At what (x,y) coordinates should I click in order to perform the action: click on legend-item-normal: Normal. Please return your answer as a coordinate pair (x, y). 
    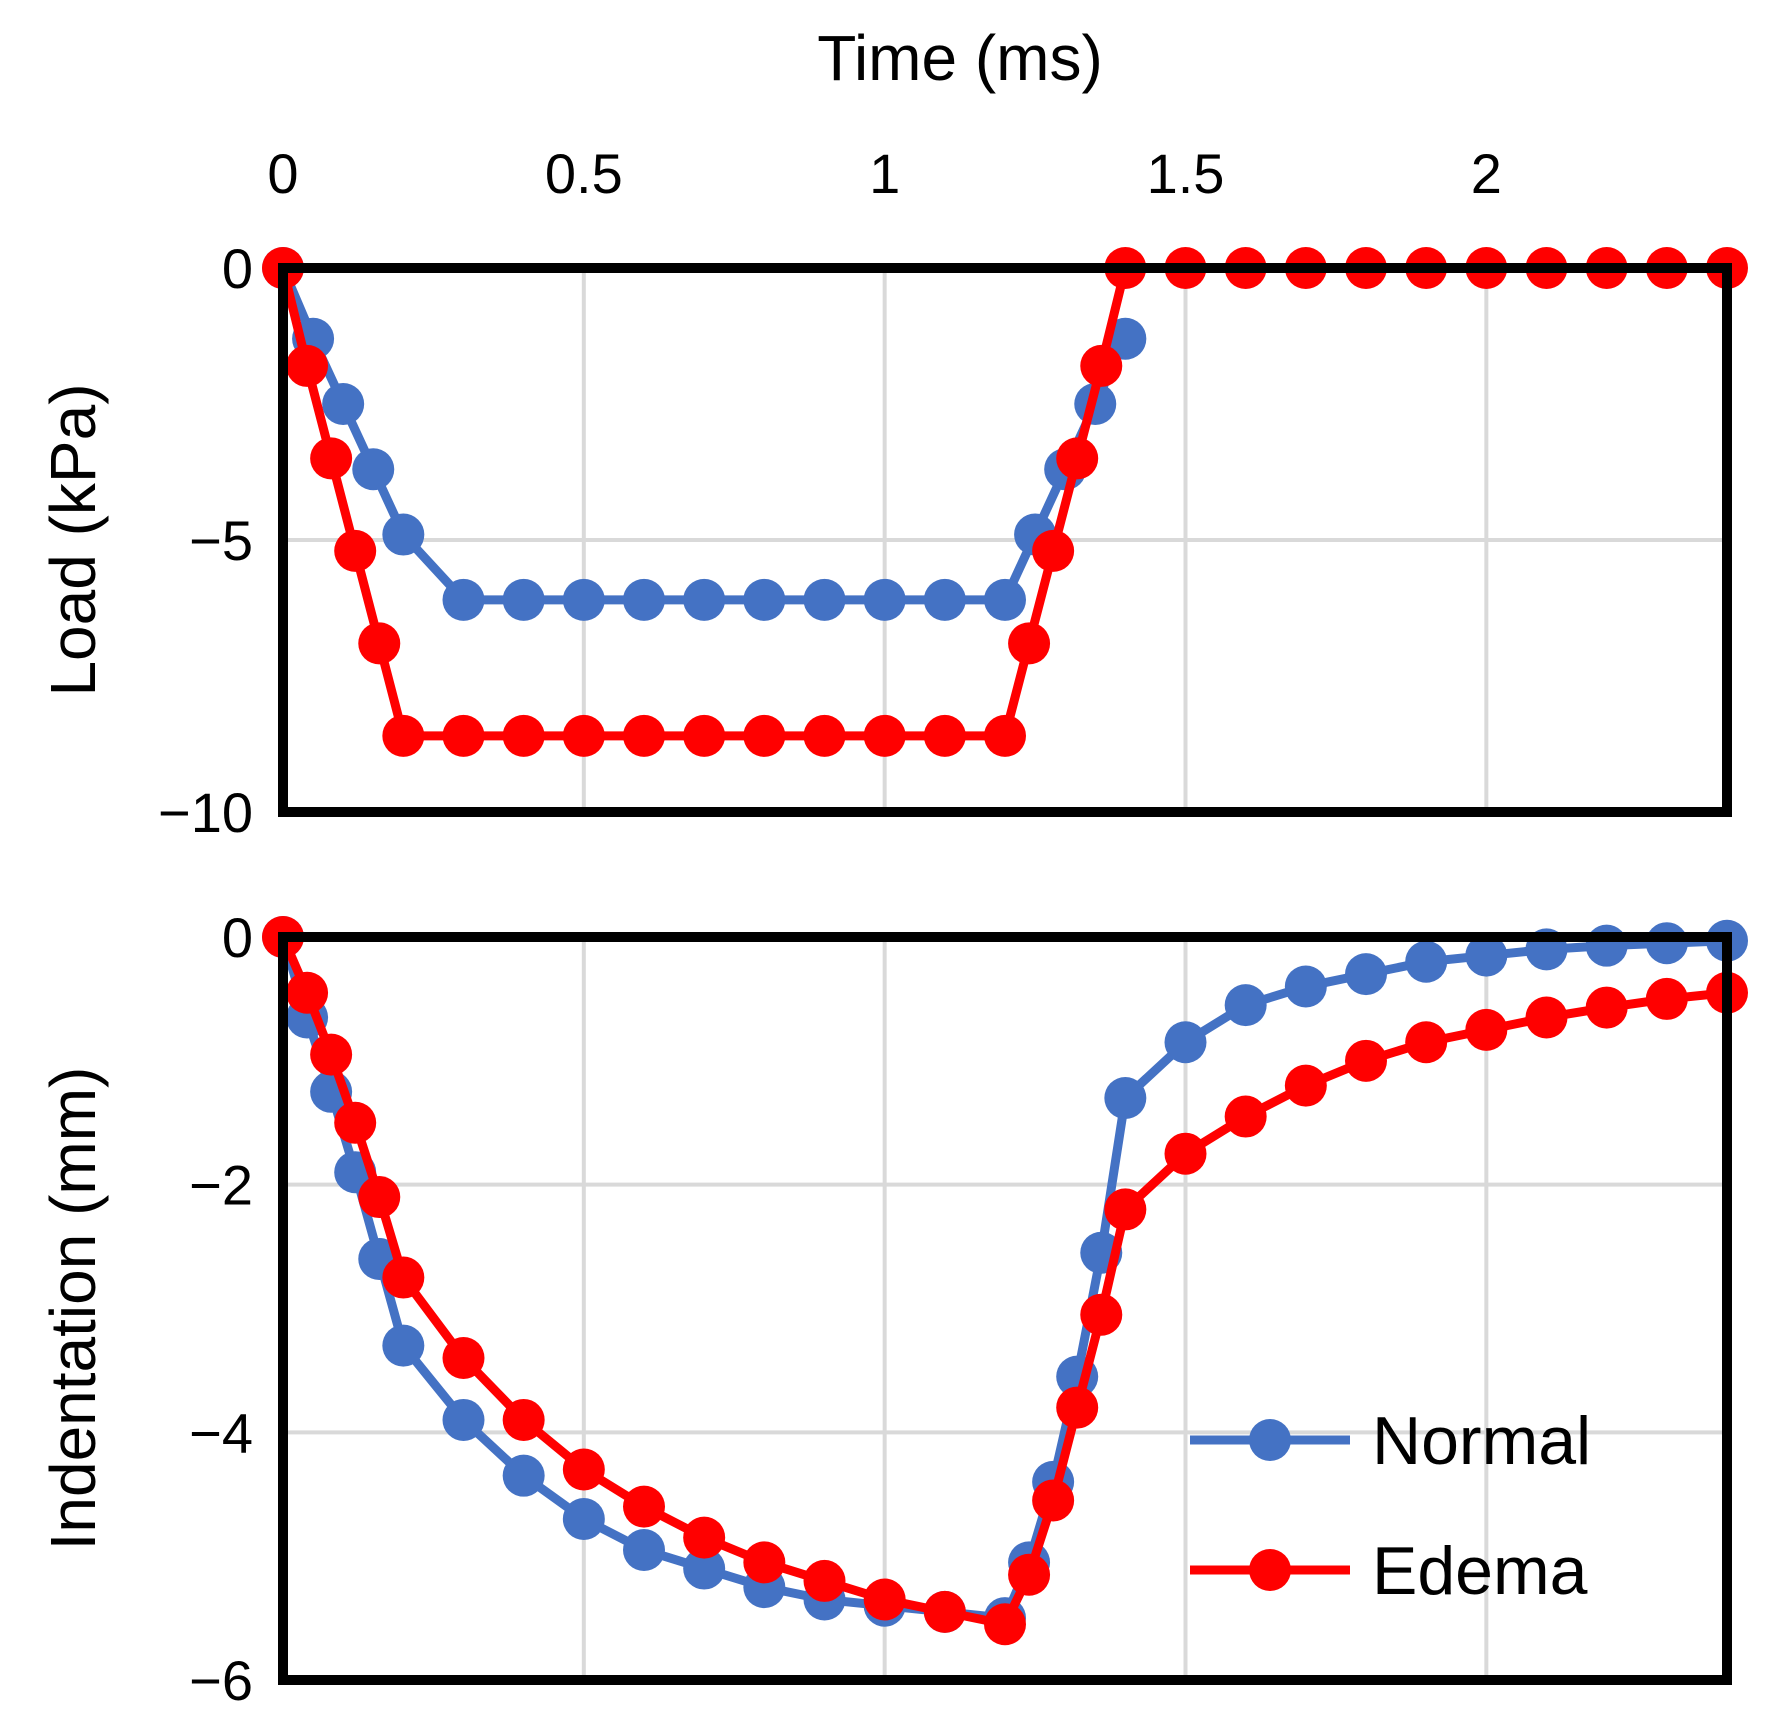
    Looking at the image, I should click on (1390, 1441).